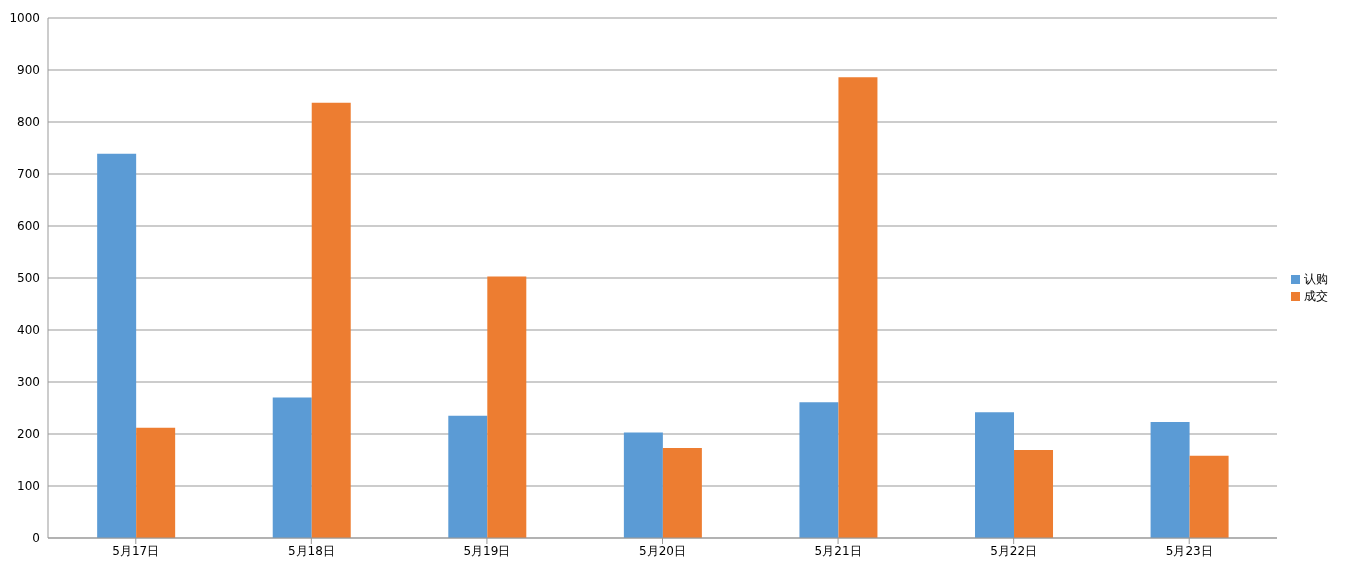 The height and width of the screenshot is (576, 1352). I want to click on legend-label: 认购, so click(1316, 279).